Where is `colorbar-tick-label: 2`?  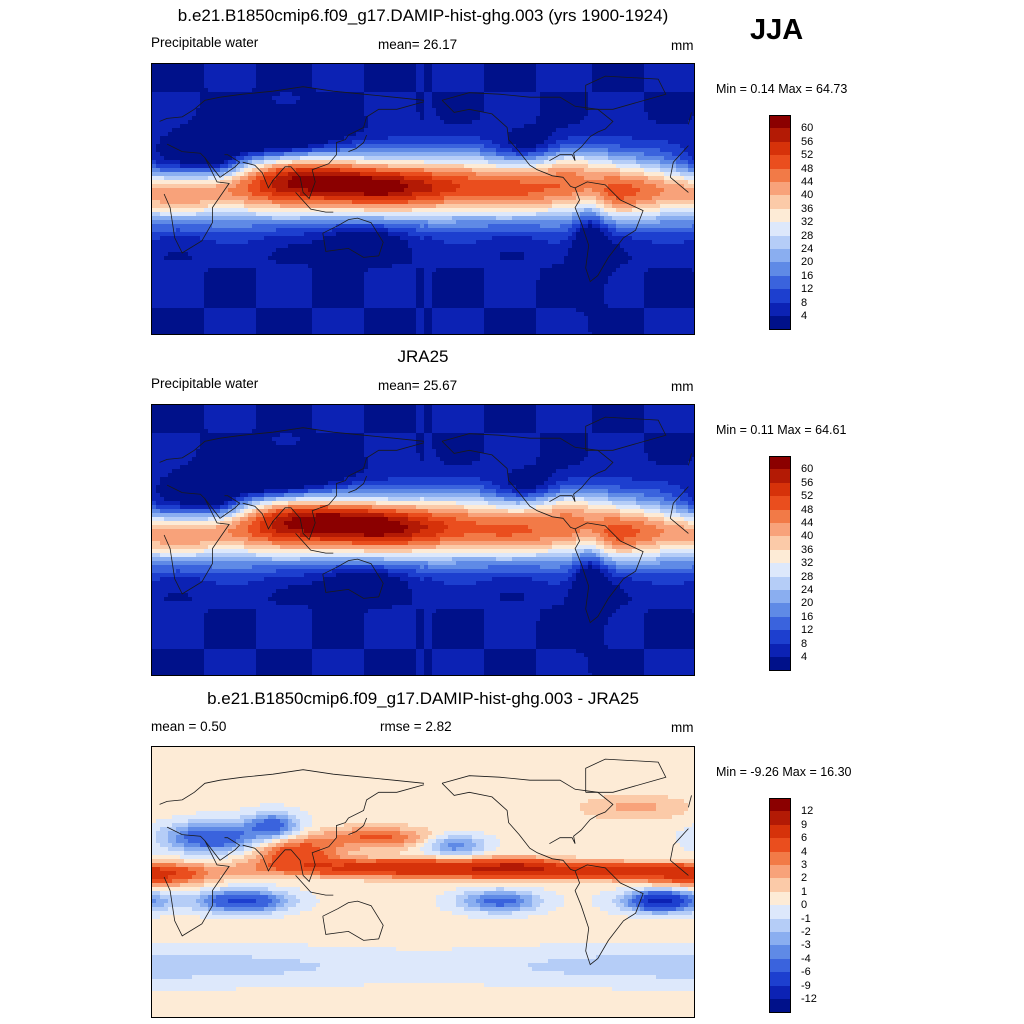 colorbar-tick-label: 2 is located at coordinates (804, 878).